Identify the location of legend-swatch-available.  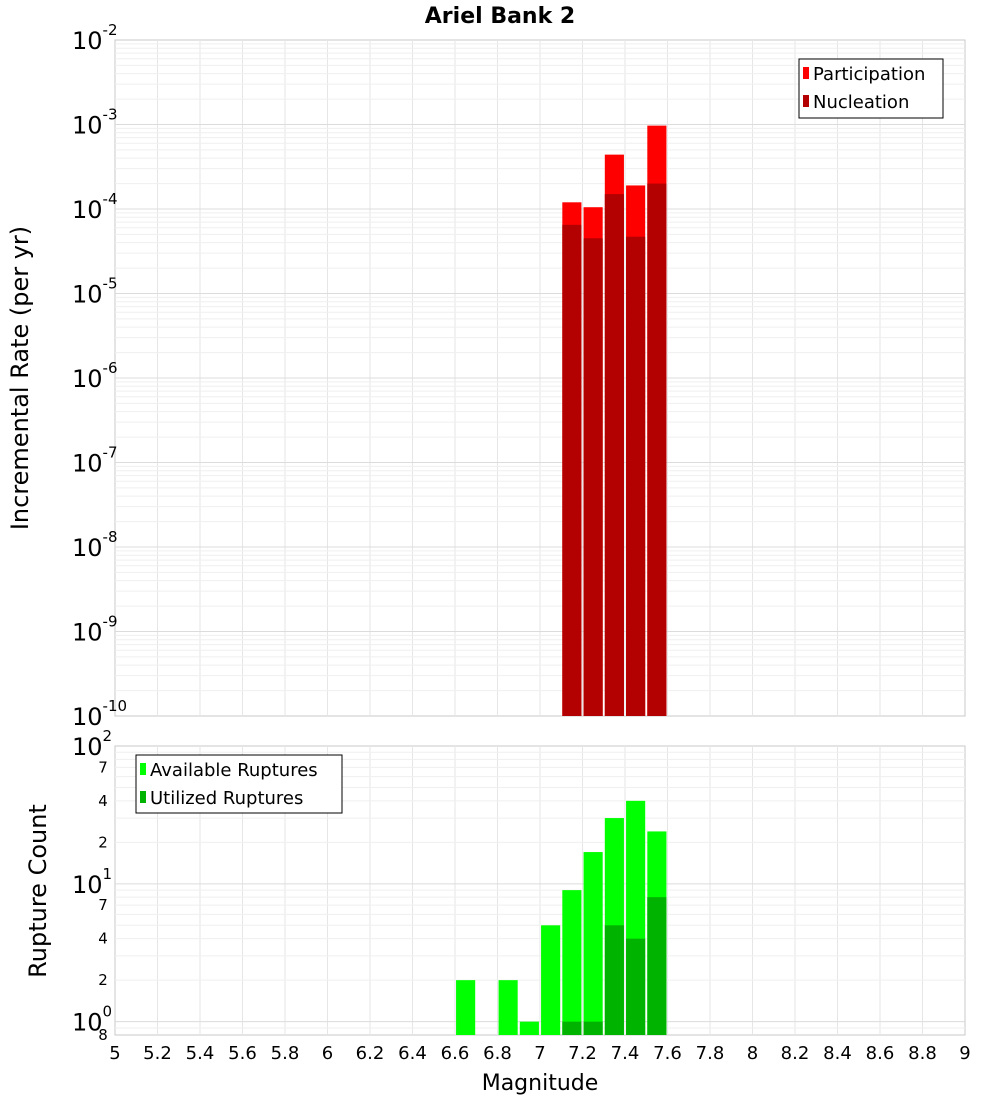
(143, 769).